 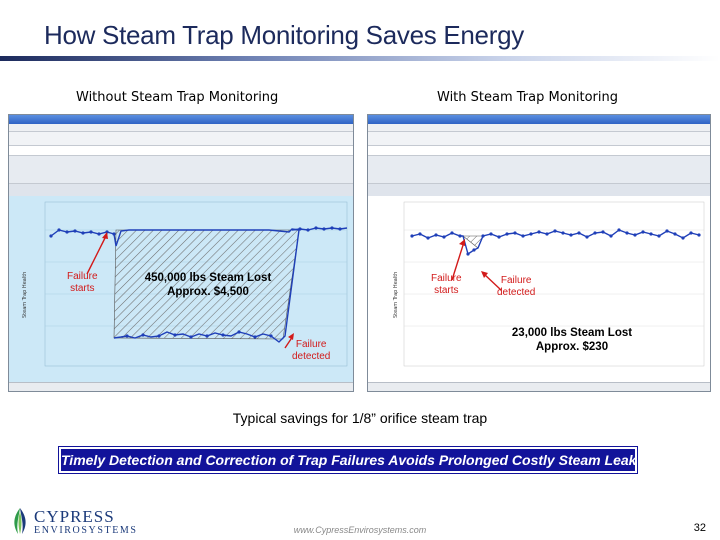 I want to click on left-failure-starts-annotation: Failure starts, so click(x=82, y=282).